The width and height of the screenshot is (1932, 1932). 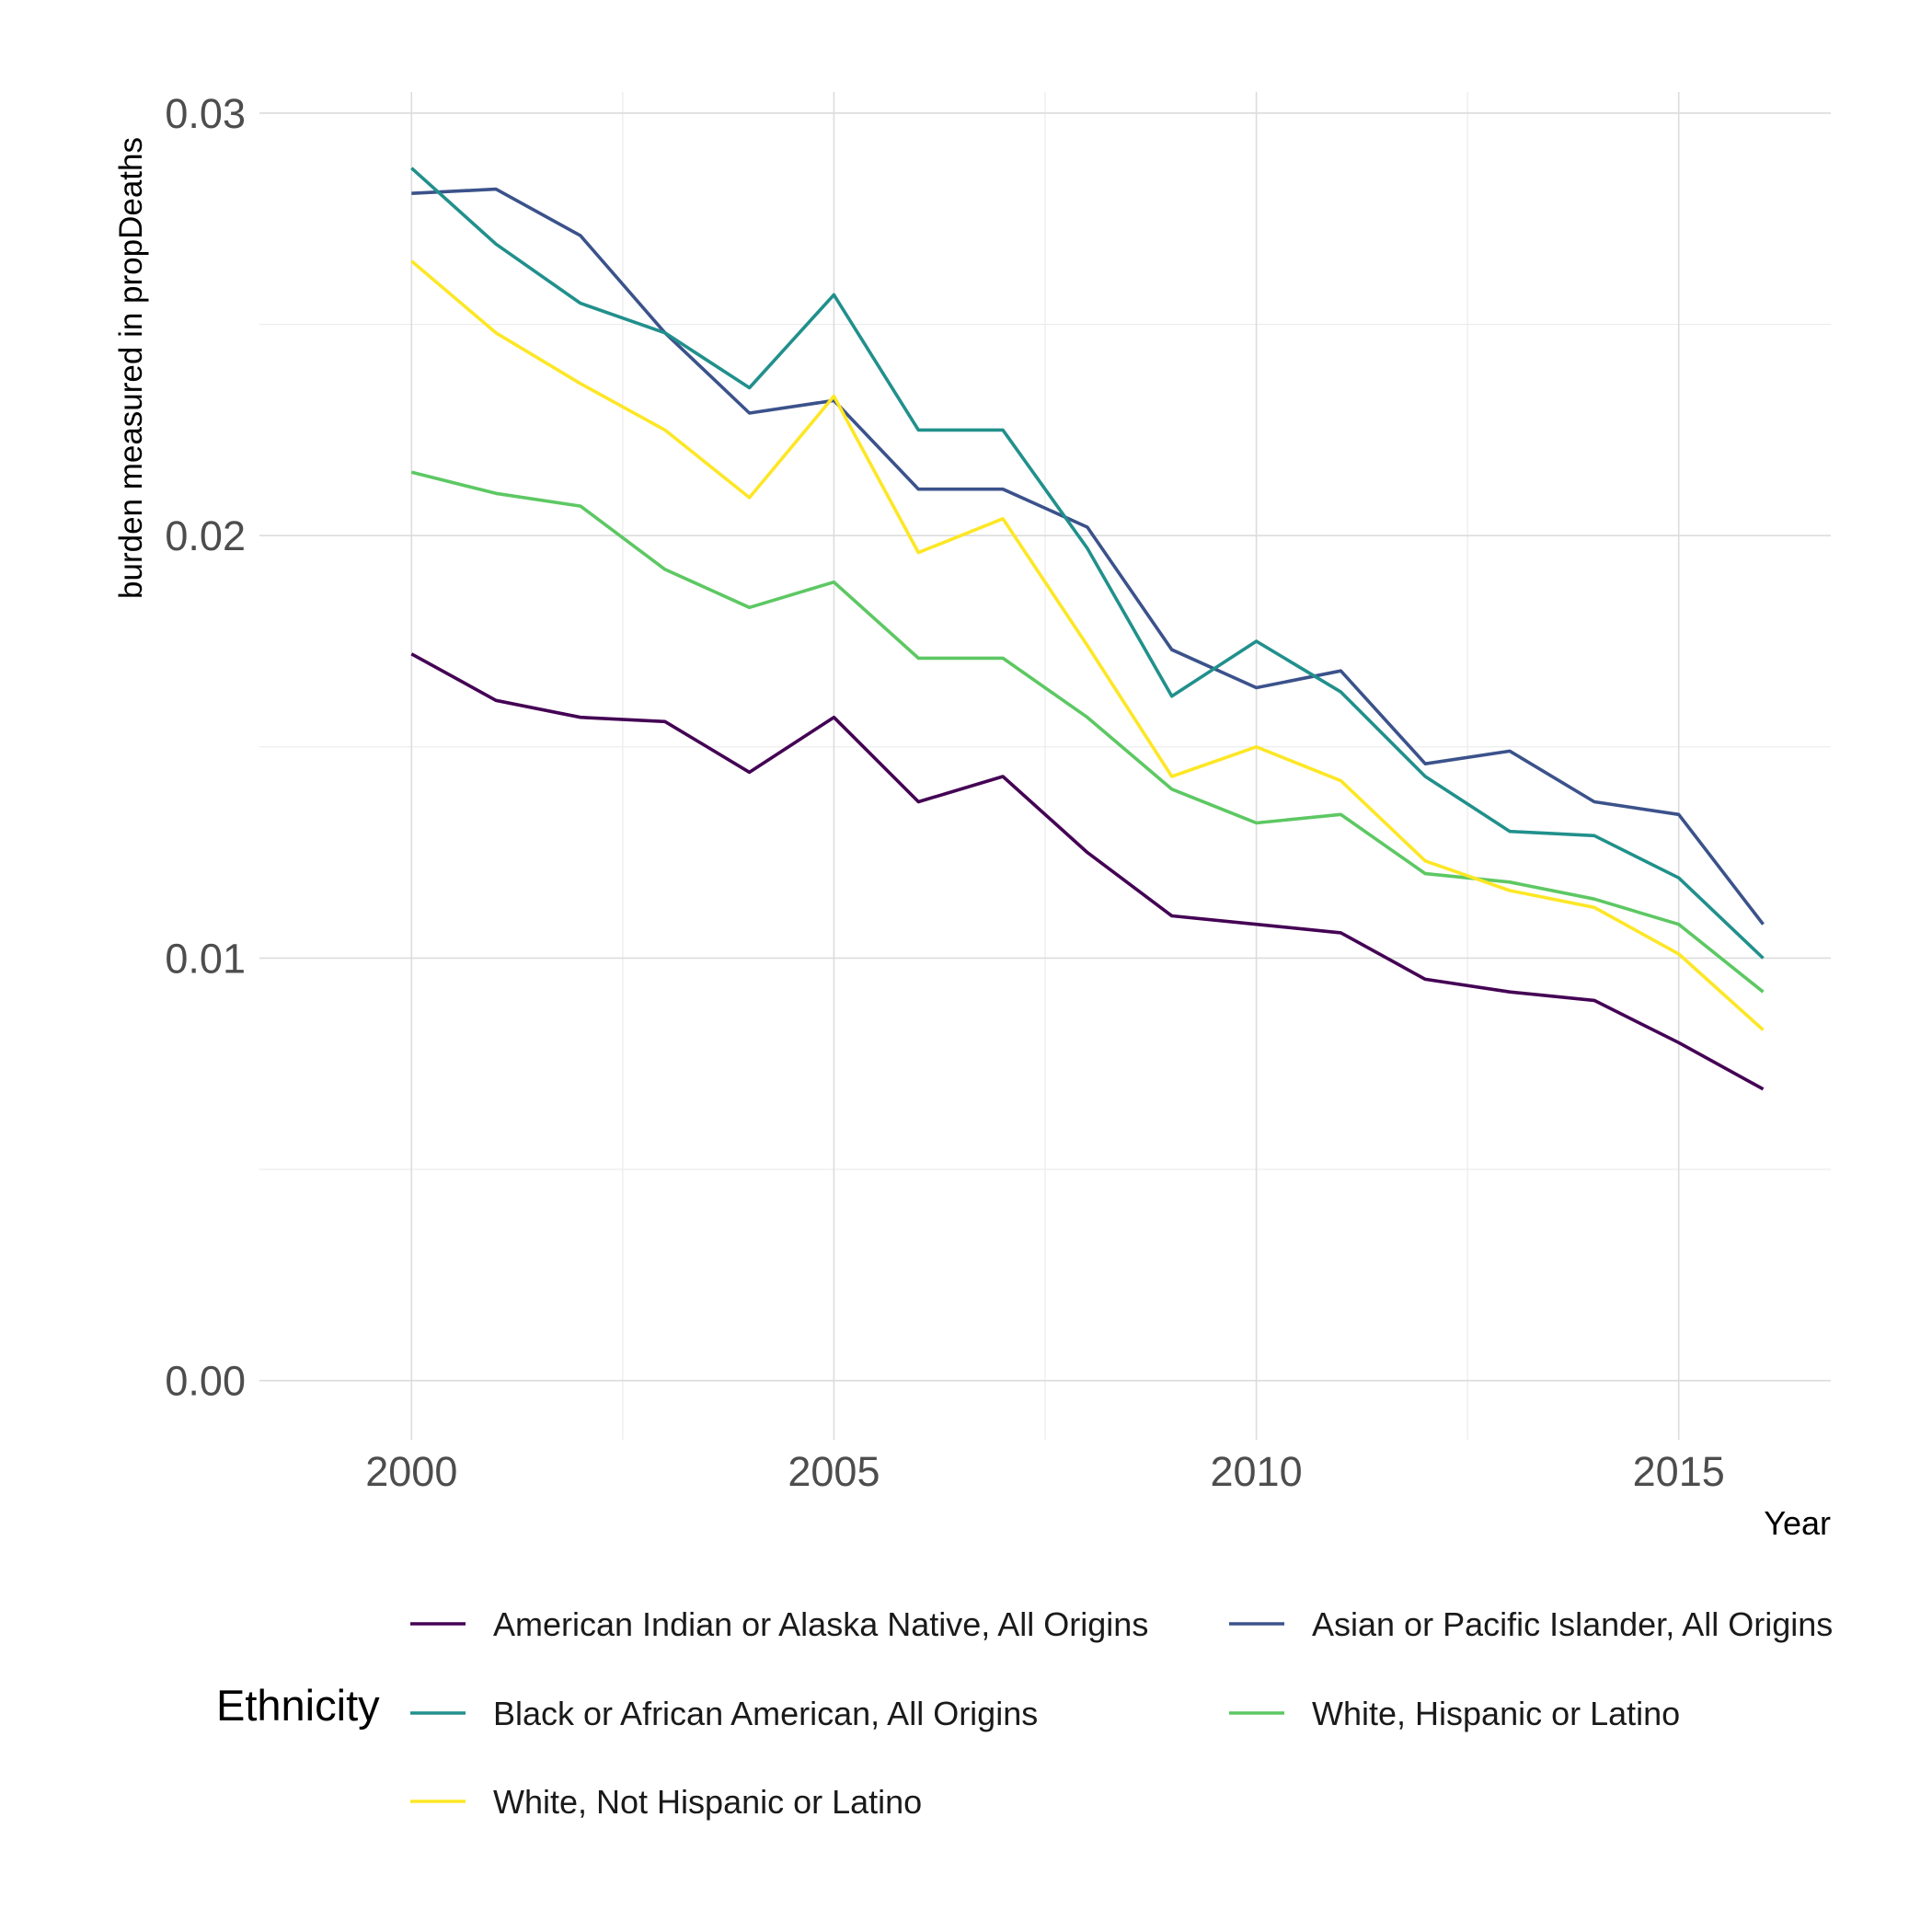 What do you see at coordinates (205, 1381) in the screenshot?
I see `y-tick-label: 0.00` at bounding box center [205, 1381].